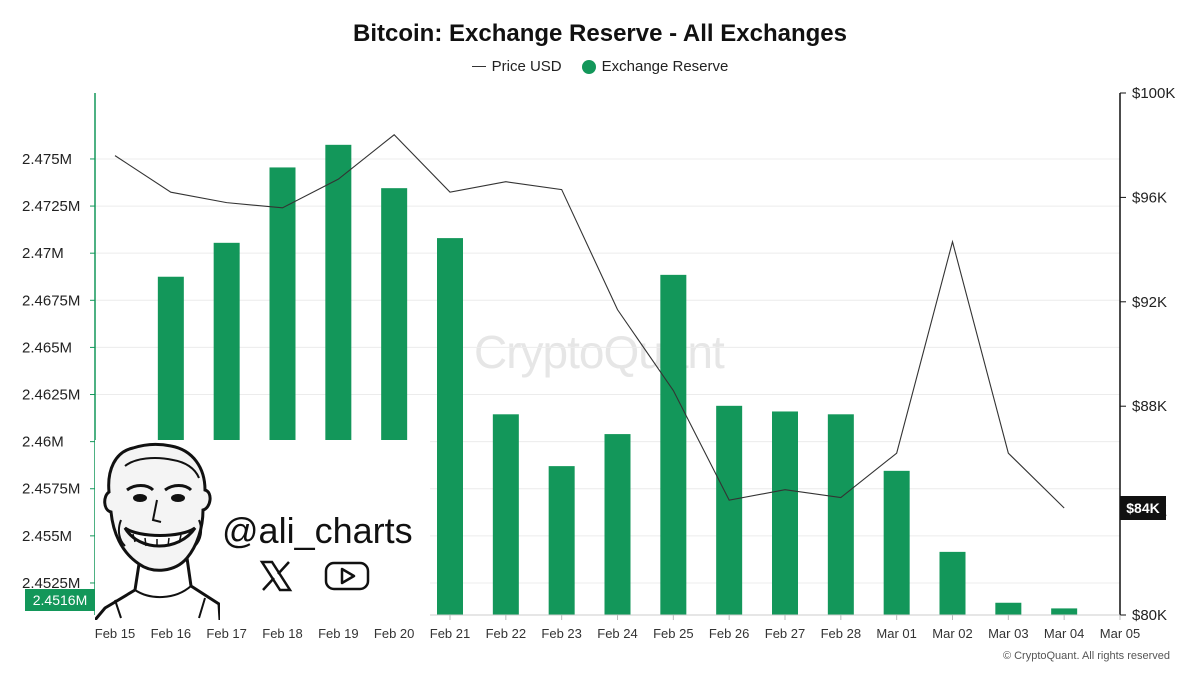 Image resolution: width=1200 pixels, height=675 pixels. What do you see at coordinates (896, 633) in the screenshot?
I see `x-tick-label: Mar 01` at bounding box center [896, 633].